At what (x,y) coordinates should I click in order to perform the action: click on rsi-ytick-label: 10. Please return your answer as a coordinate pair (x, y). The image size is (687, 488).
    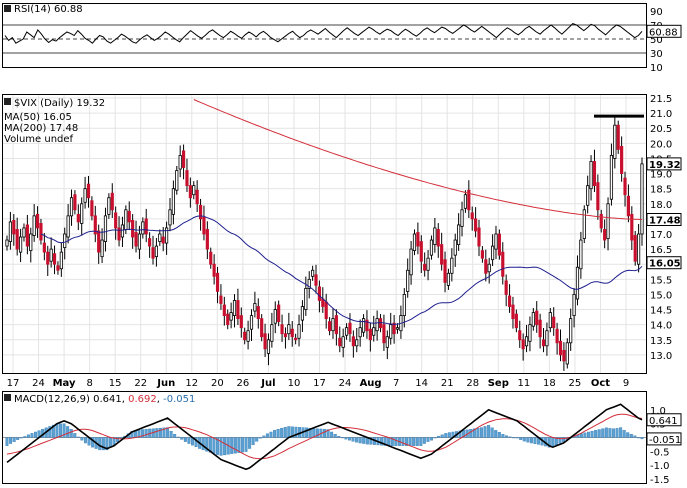
    Looking at the image, I should click on (656, 68).